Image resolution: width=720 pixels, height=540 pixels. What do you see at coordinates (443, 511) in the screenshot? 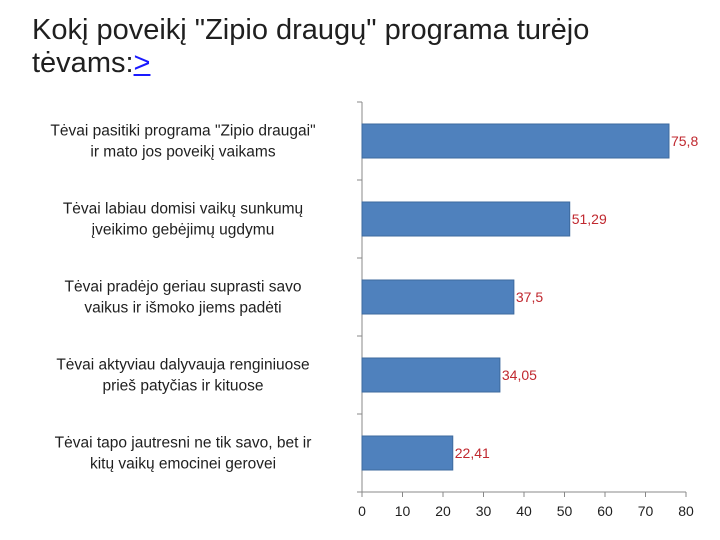
I see `x-tick-label: 20` at bounding box center [443, 511].